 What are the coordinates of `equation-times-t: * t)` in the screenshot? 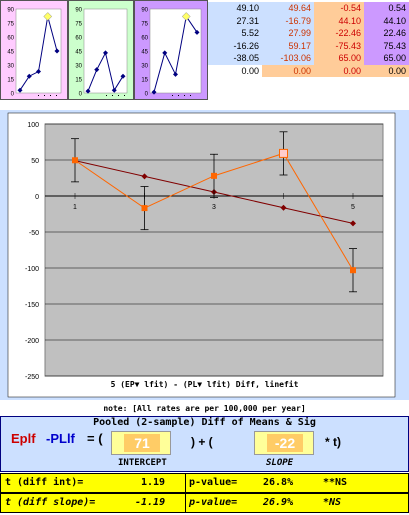 It's located at (333, 442).